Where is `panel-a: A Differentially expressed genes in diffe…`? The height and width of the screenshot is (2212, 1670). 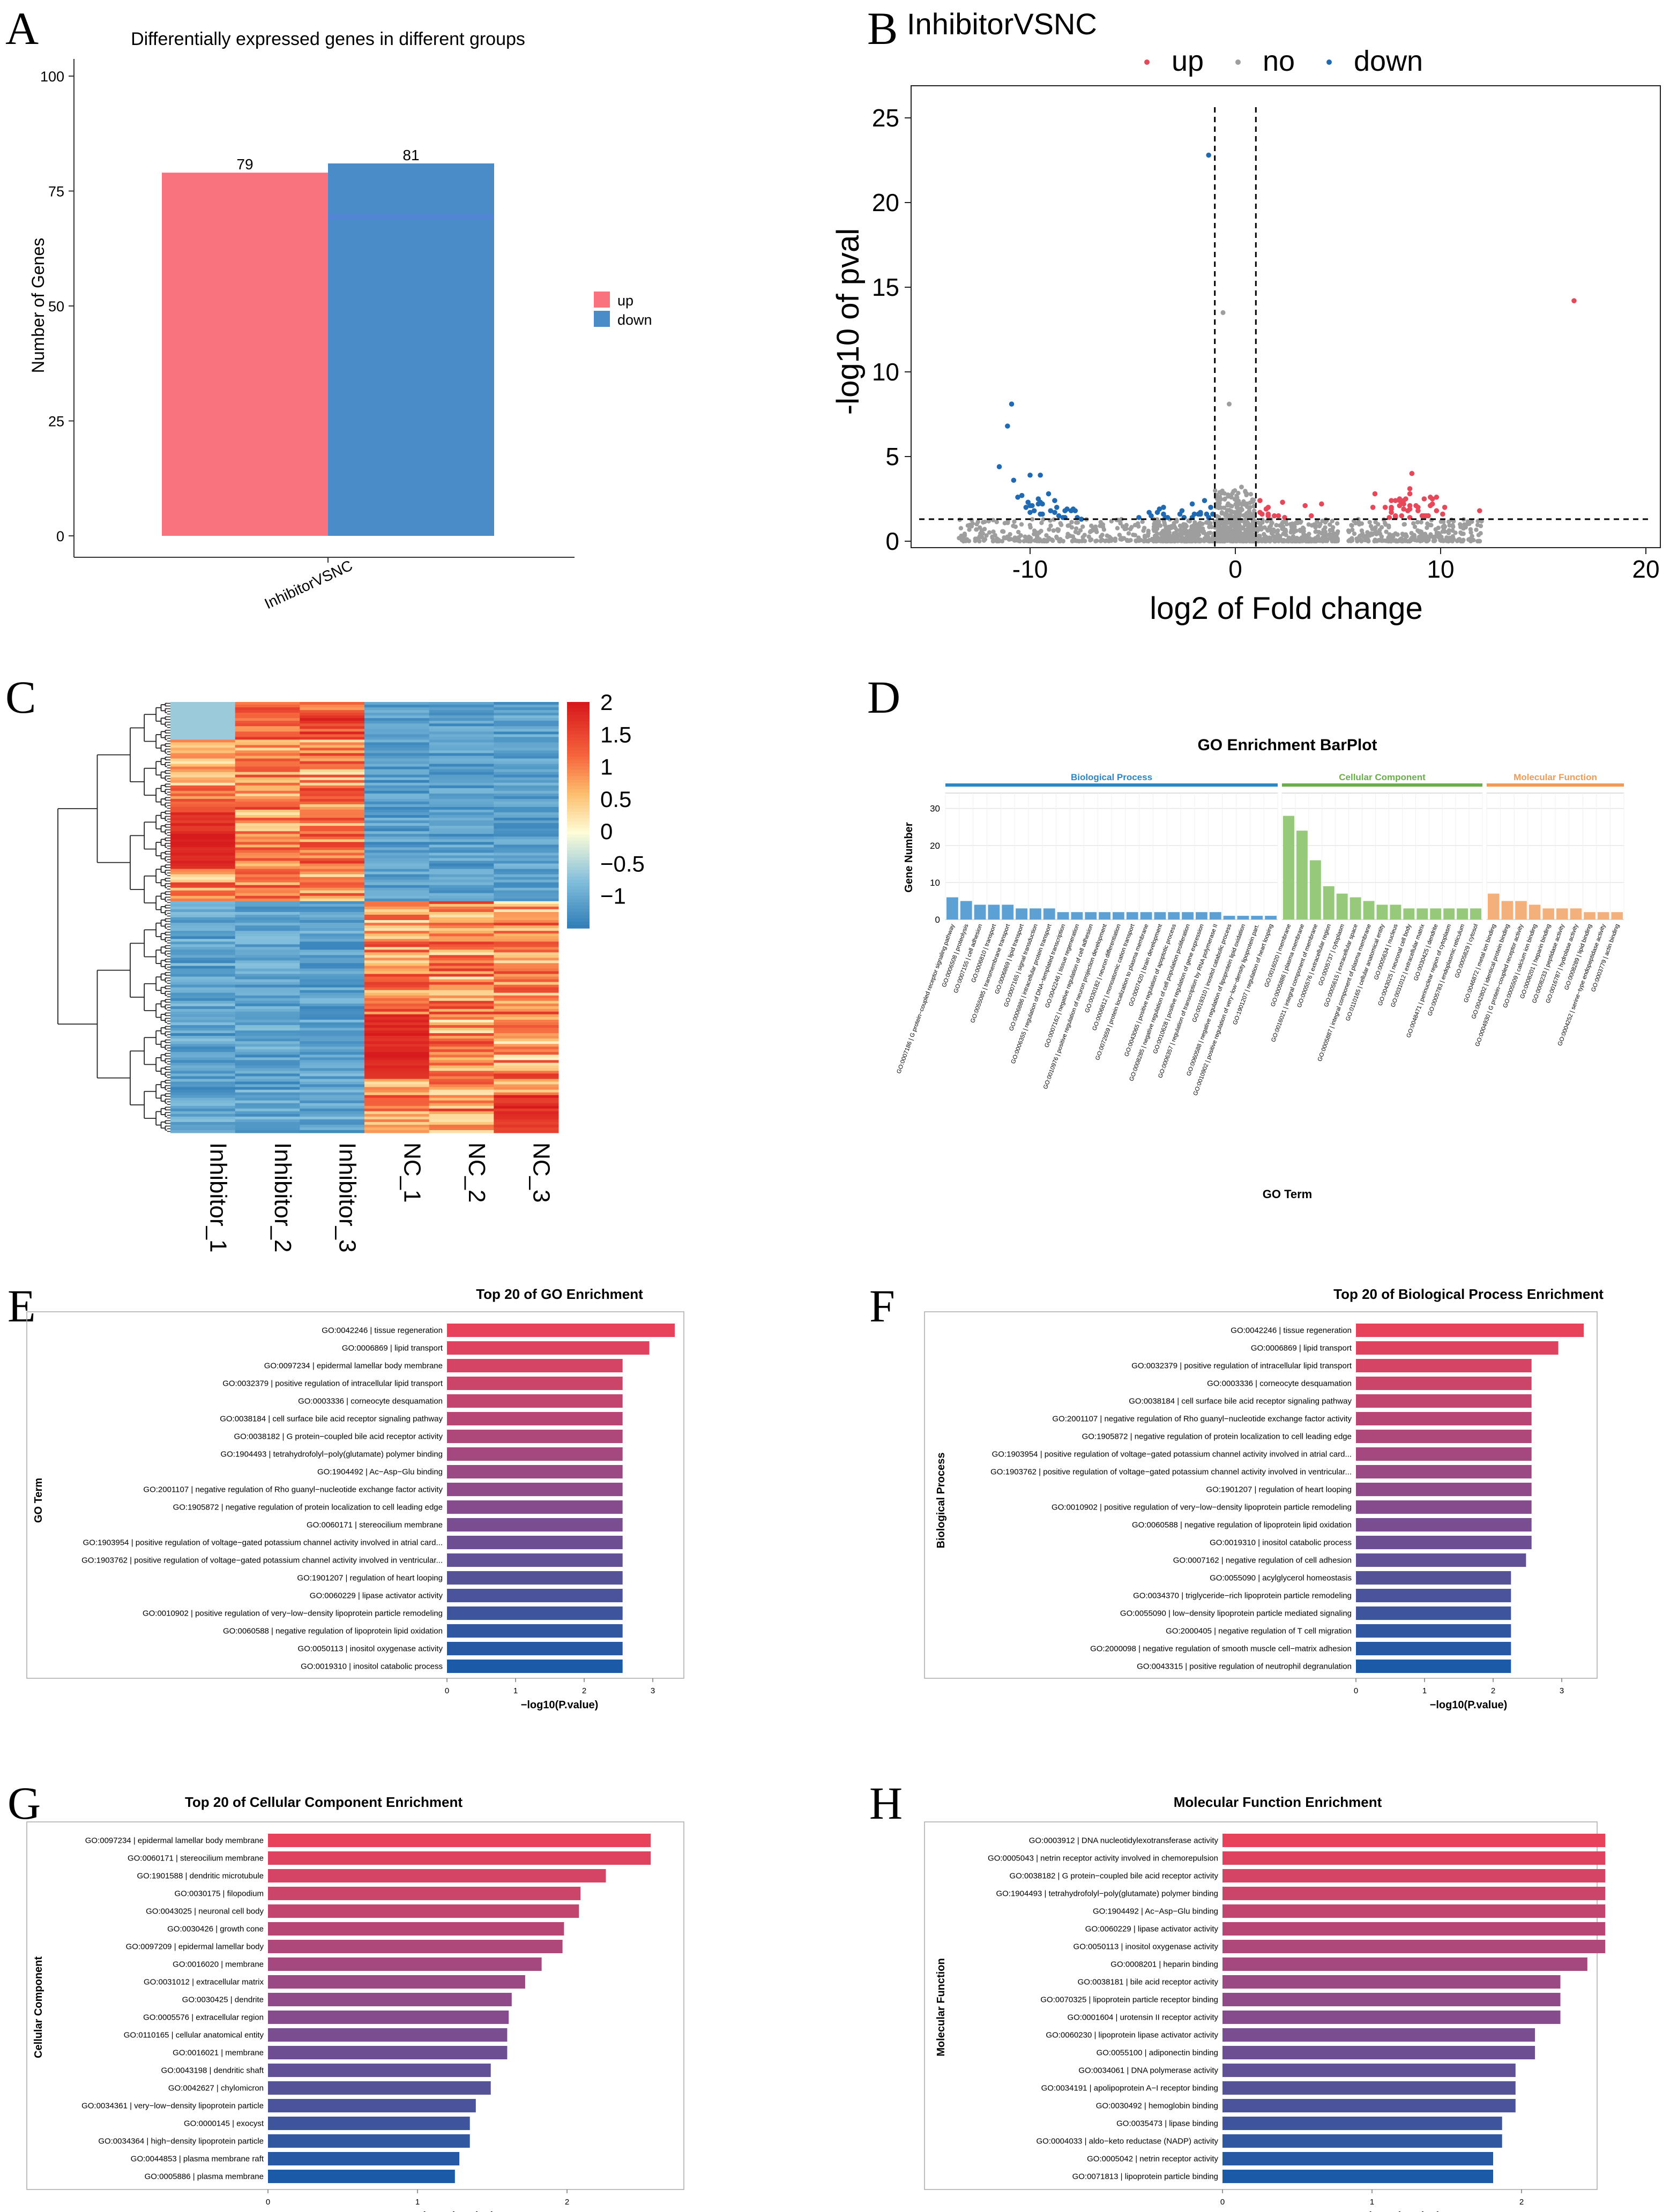
panel-a: A Differentially expressed genes in diffe… is located at coordinates (329, 307).